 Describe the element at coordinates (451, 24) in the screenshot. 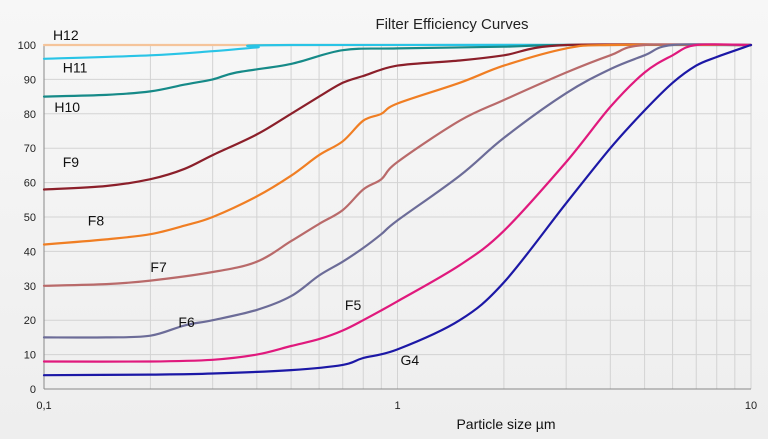

I see `chart-title: Filter Efficiency Curves` at that location.